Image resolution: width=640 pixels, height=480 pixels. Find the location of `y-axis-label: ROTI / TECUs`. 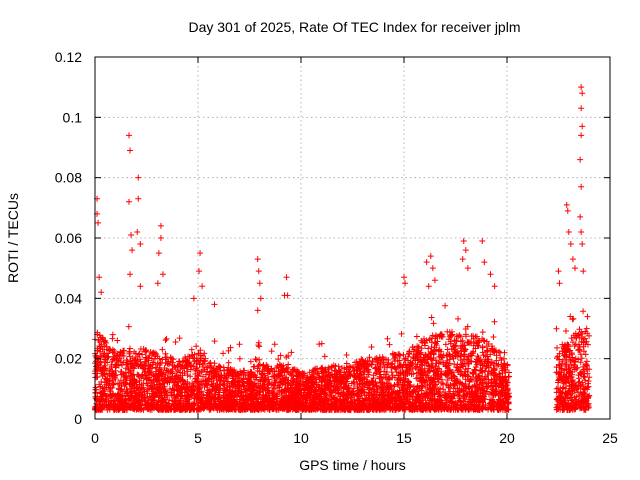

y-axis-label: ROTI / TECUs is located at coordinates (13, 238).